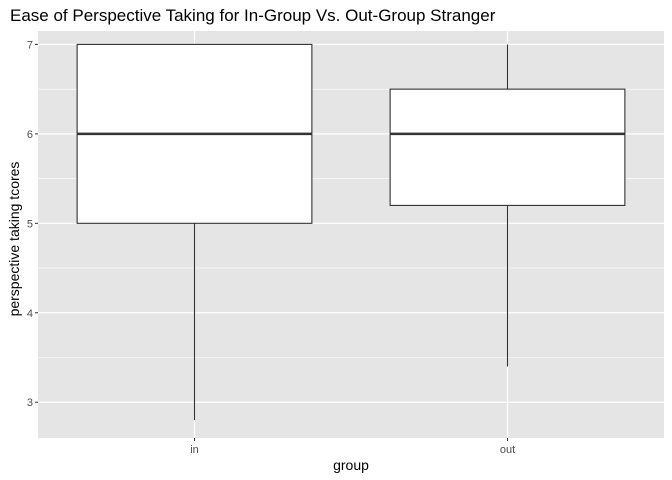 This screenshot has width=672, height=480. What do you see at coordinates (351, 465) in the screenshot?
I see `x-axis-title: group` at bounding box center [351, 465].